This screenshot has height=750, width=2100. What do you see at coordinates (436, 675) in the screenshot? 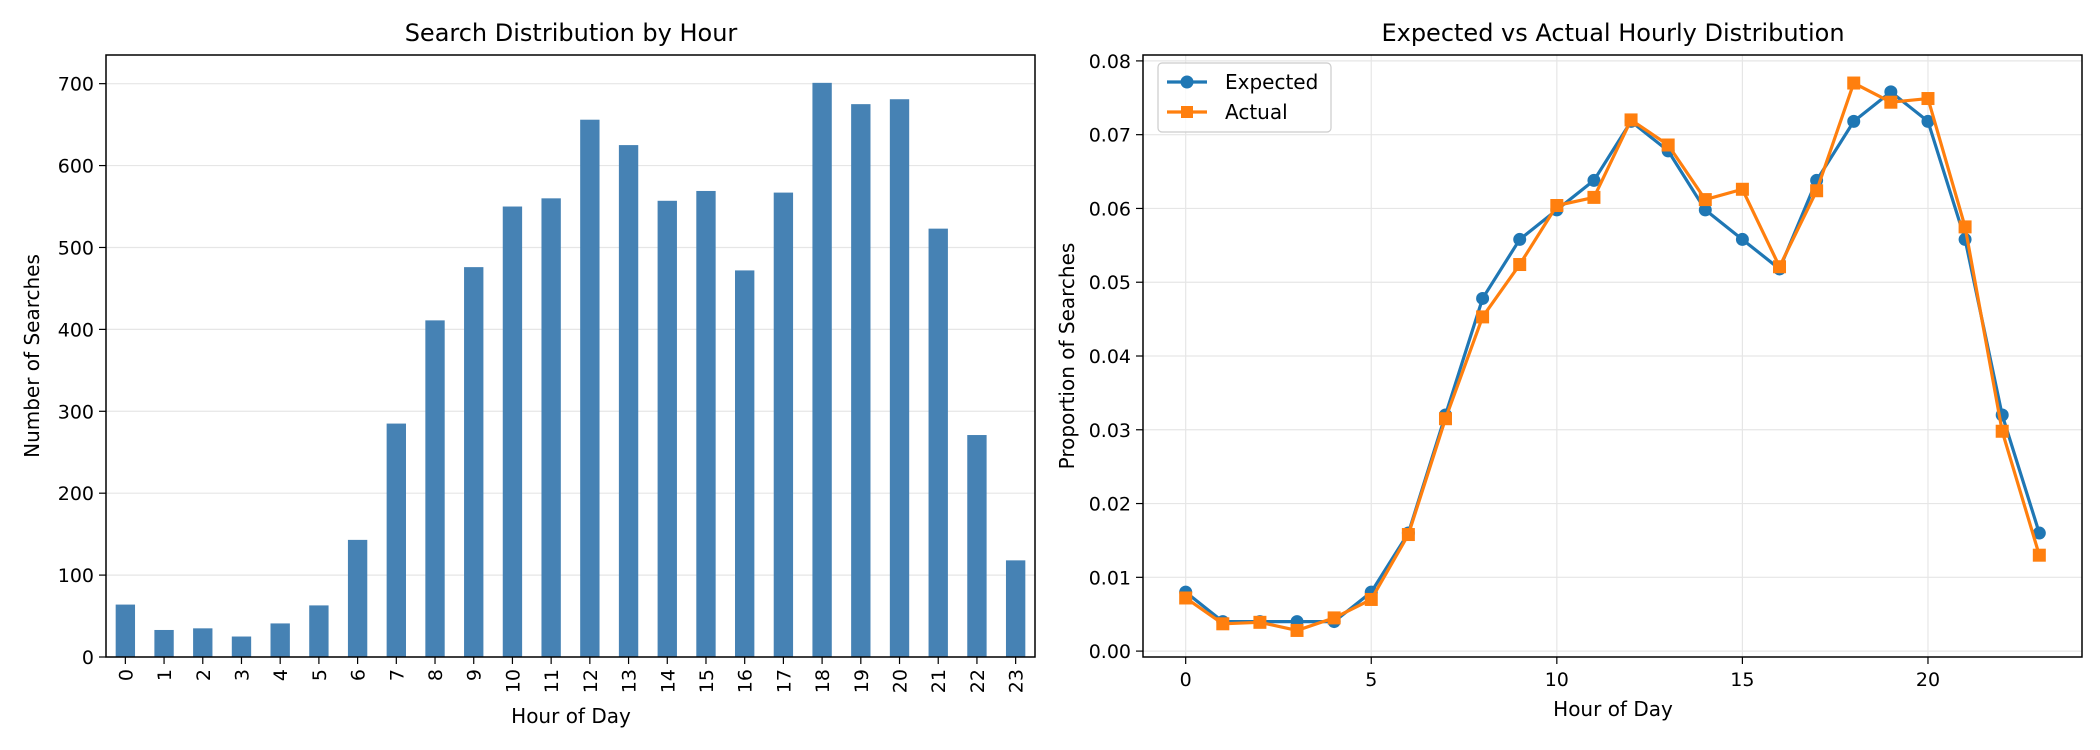
I see `x-tick-label: 8` at bounding box center [436, 675].